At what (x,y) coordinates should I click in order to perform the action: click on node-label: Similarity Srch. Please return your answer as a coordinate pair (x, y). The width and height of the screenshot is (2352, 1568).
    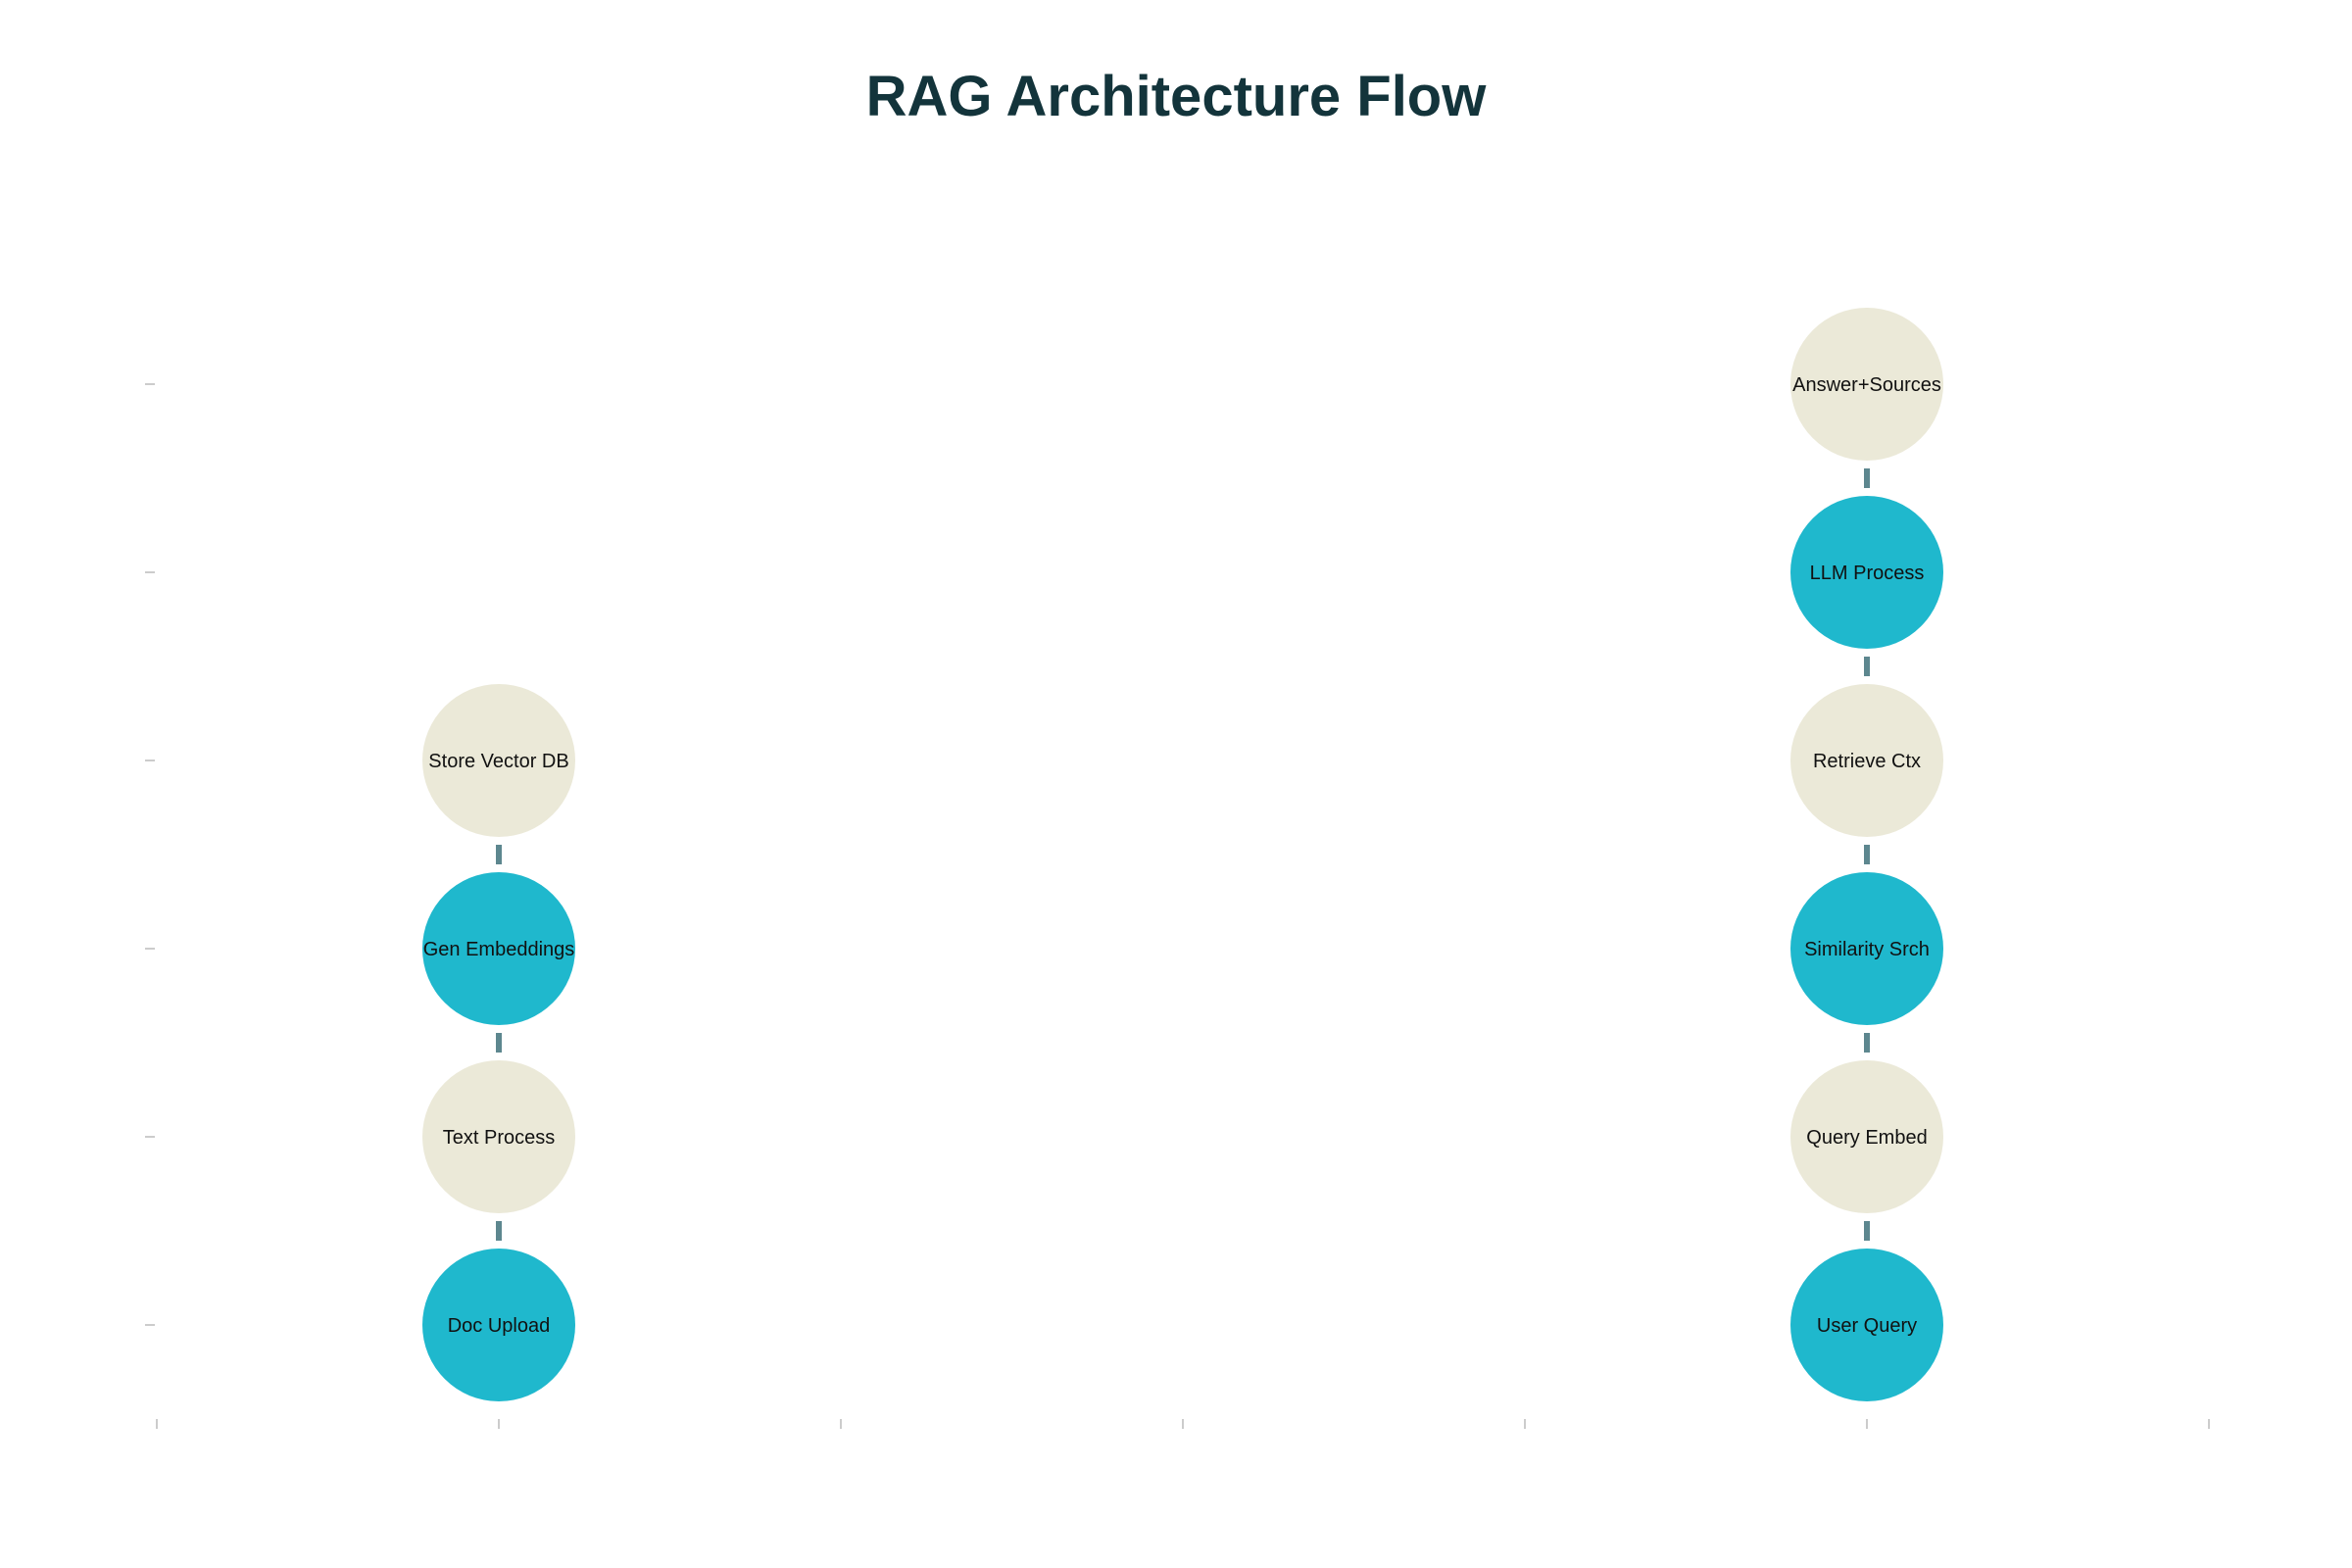
    Looking at the image, I should click on (1867, 949).